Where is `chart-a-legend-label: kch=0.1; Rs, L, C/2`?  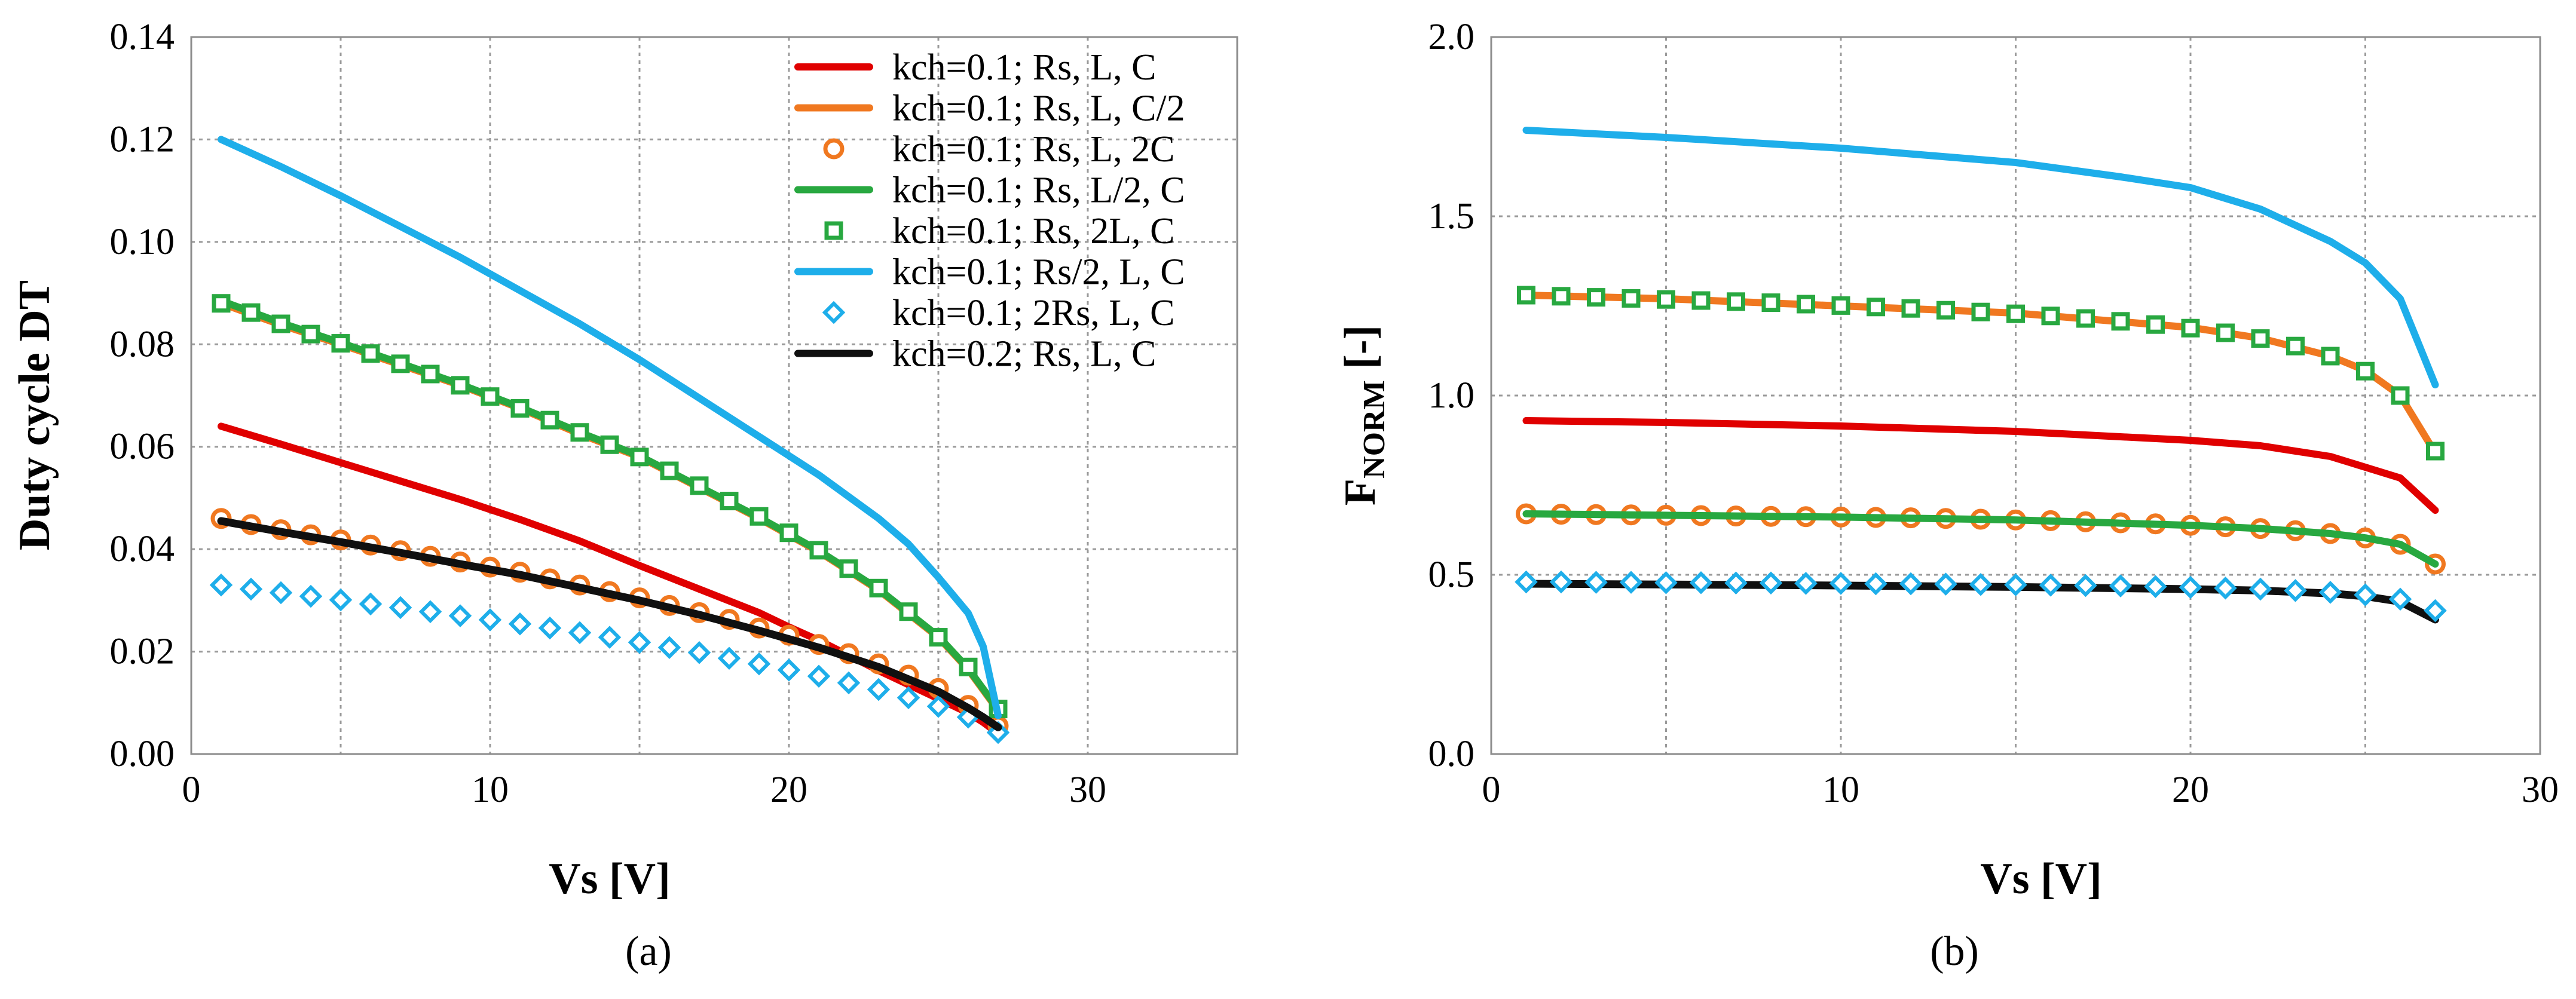 chart-a-legend-label: kch=0.1; Rs, L, C/2 is located at coordinates (1038, 108).